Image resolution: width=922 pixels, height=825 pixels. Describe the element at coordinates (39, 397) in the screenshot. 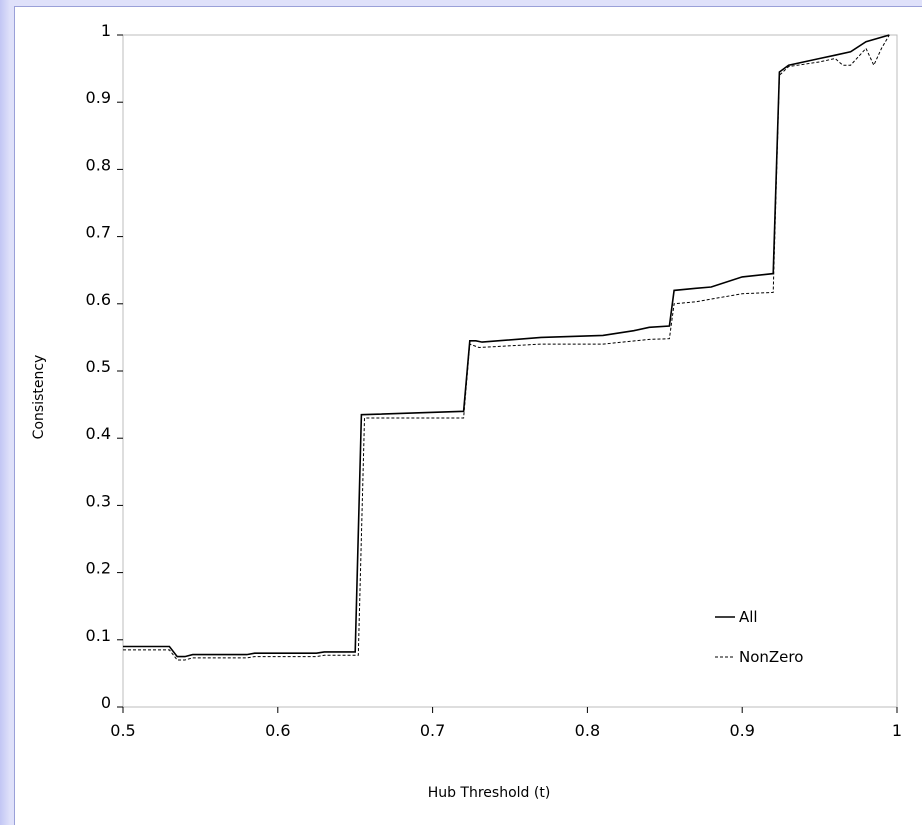

I see `y-axis-title: Consistency` at that location.